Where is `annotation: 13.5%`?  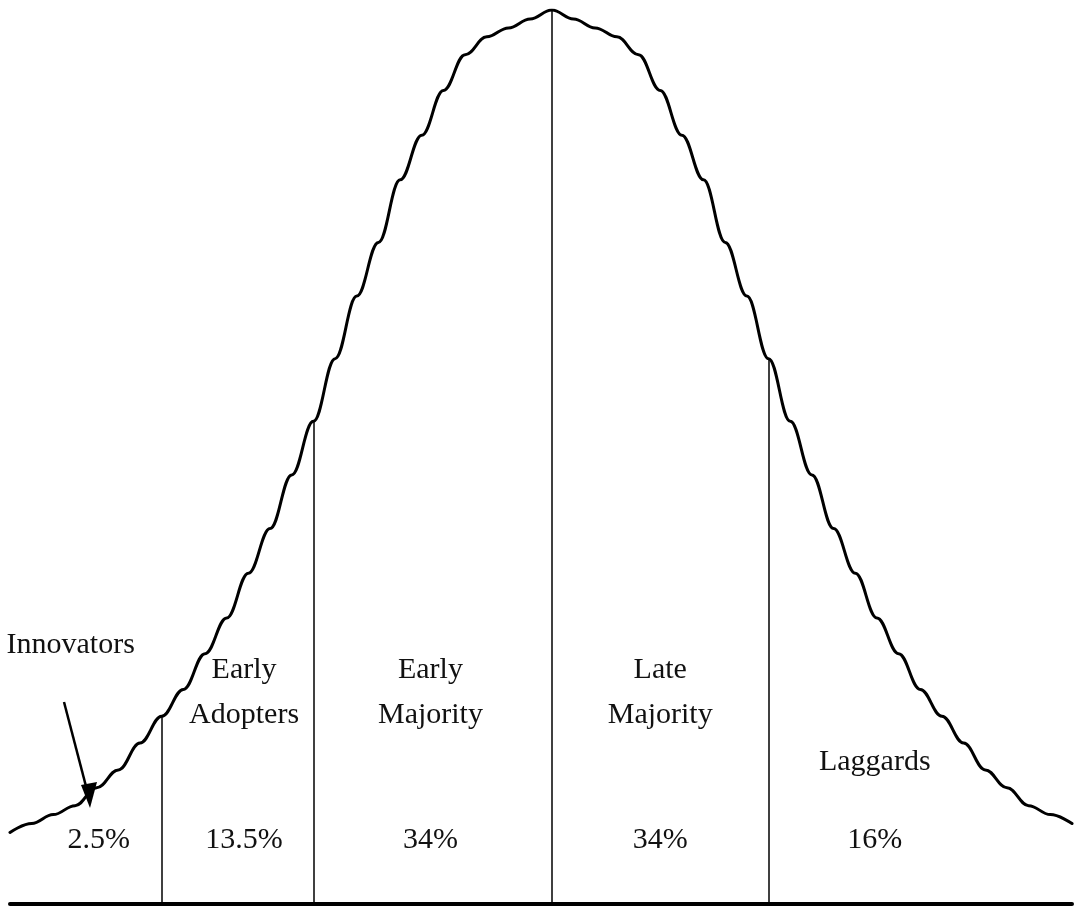
annotation: 13.5% is located at coordinates (244, 837).